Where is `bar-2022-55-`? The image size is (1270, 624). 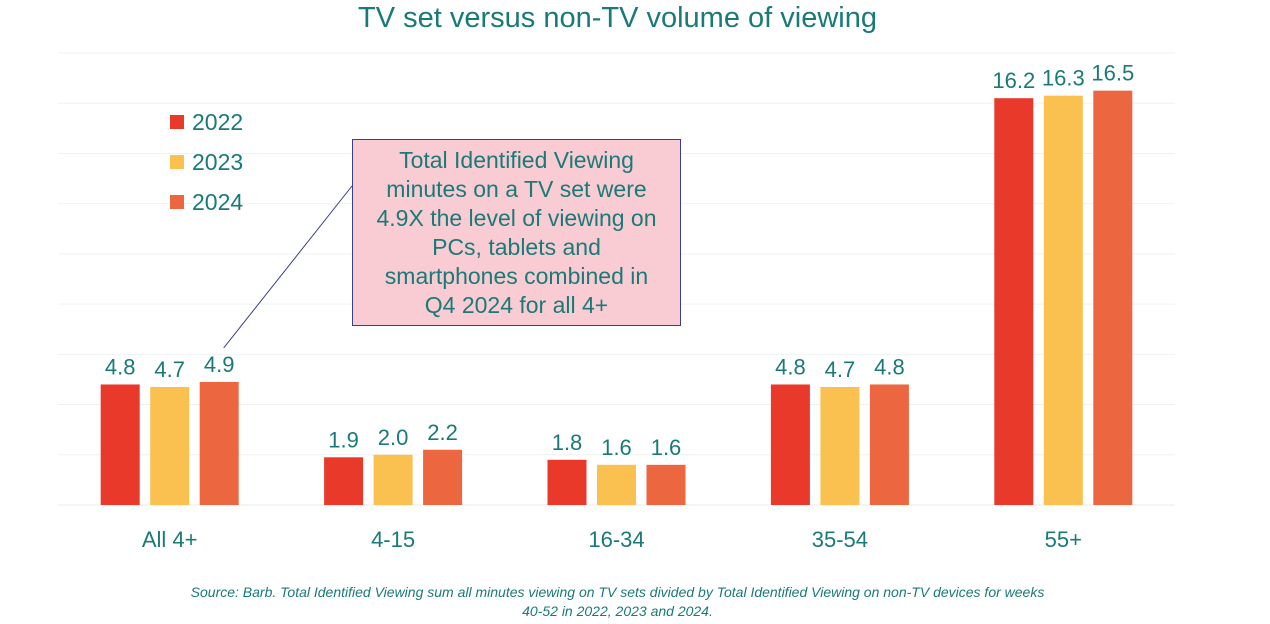
bar-2022-55- is located at coordinates (1014, 301).